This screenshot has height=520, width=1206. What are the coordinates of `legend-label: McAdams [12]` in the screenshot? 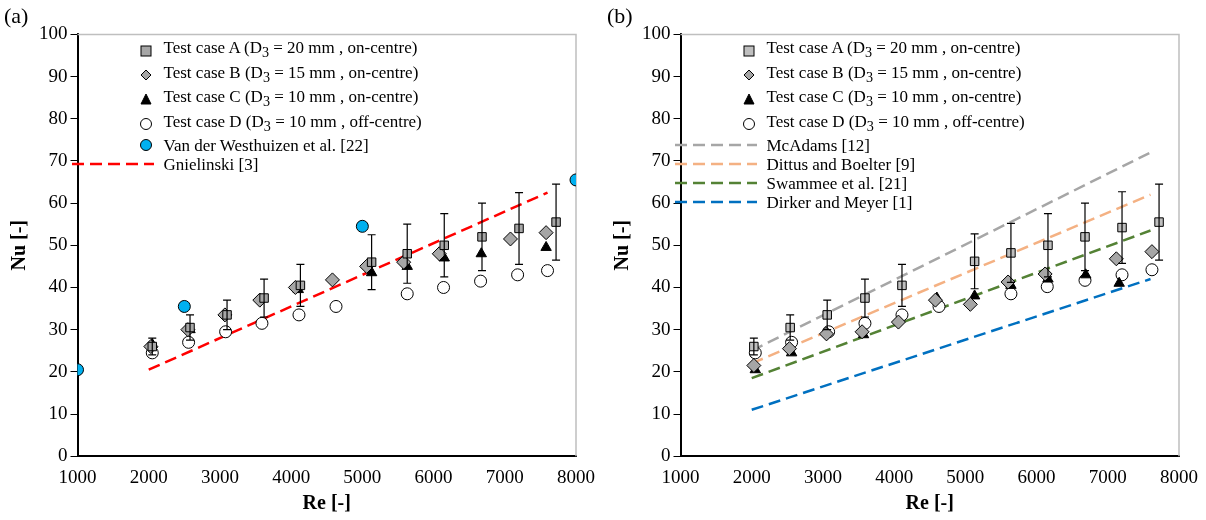 It's located at (818, 145).